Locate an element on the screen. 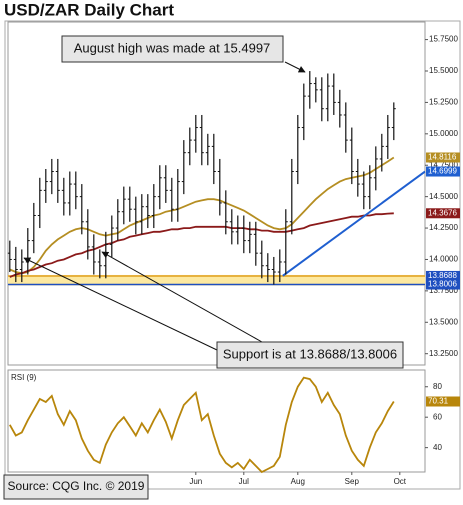 The width and height of the screenshot is (463, 505). y-tick-label: 15.2500 is located at coordinates (443, 102).